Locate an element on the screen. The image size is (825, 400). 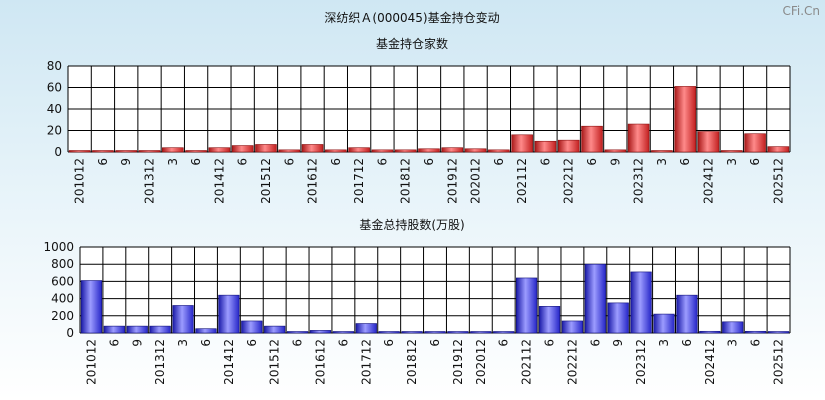
y-tick-label: 800 is located at coordinates (62, 264).